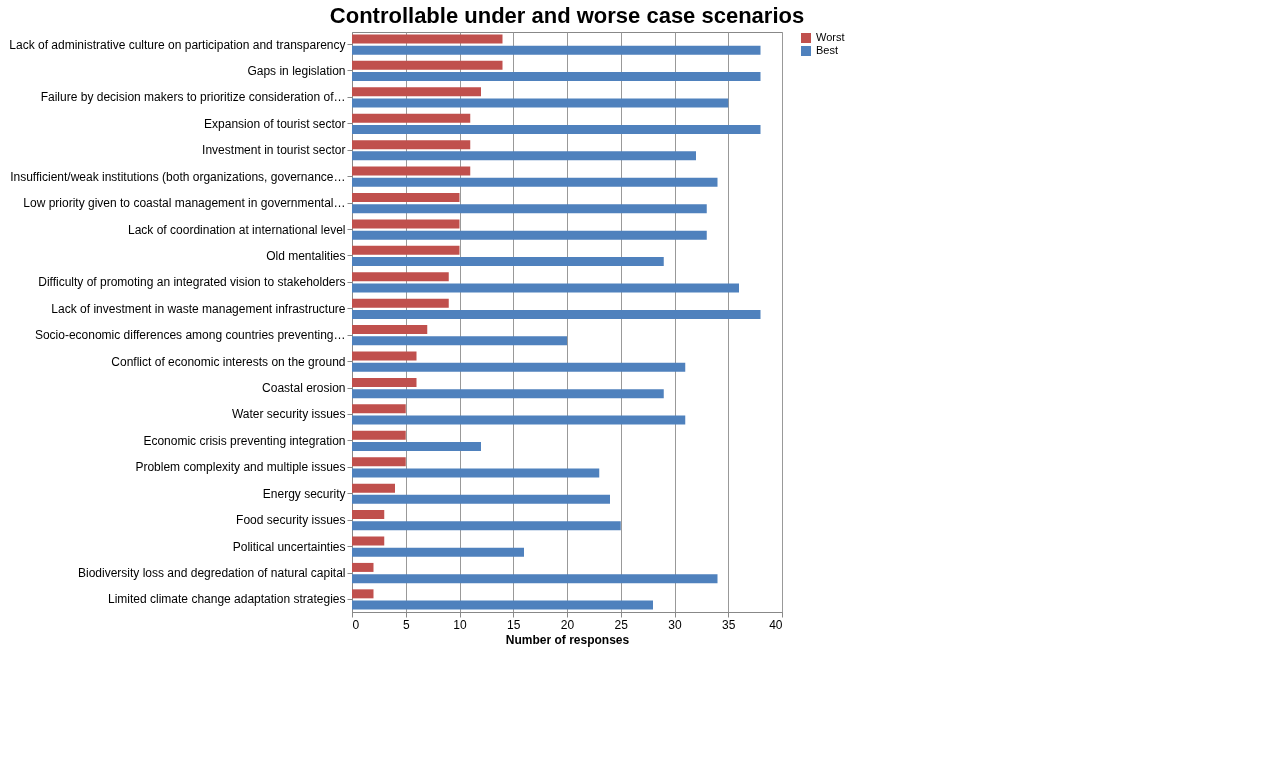 This screenshot has width=1285, height=773. What do you see at coordinates (460, 624) in the screenshot?
I see `x-tick-label: 10` at bounding box center [460, 624].